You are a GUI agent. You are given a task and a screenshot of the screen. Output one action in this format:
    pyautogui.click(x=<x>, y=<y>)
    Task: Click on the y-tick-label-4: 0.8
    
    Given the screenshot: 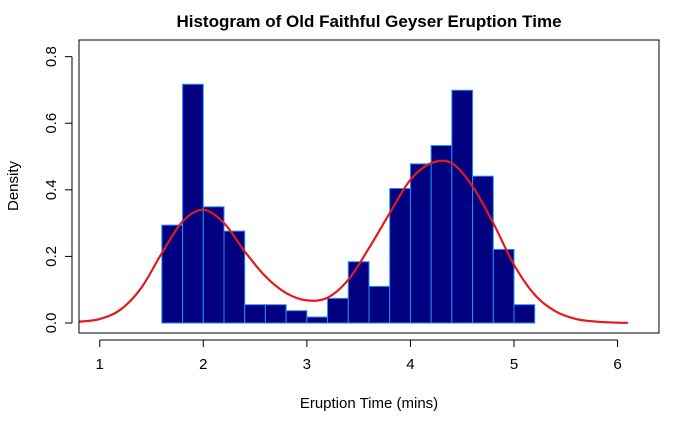 What is the action you would take?
    pyautogui.click(x=51, y=56)
    